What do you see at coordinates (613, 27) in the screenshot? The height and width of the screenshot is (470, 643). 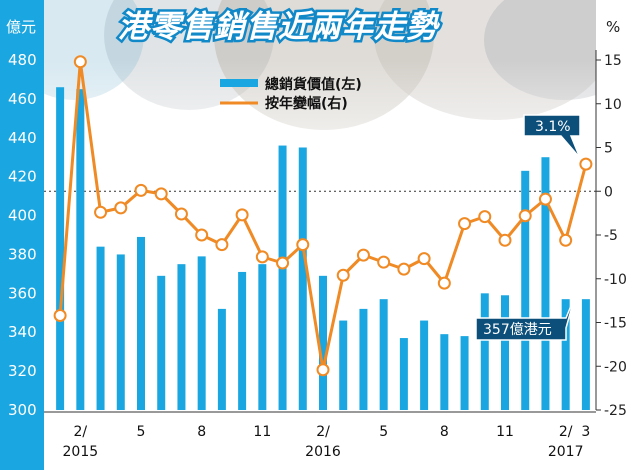 I see `y-right-unit: %` at bounding box center [613, 27].